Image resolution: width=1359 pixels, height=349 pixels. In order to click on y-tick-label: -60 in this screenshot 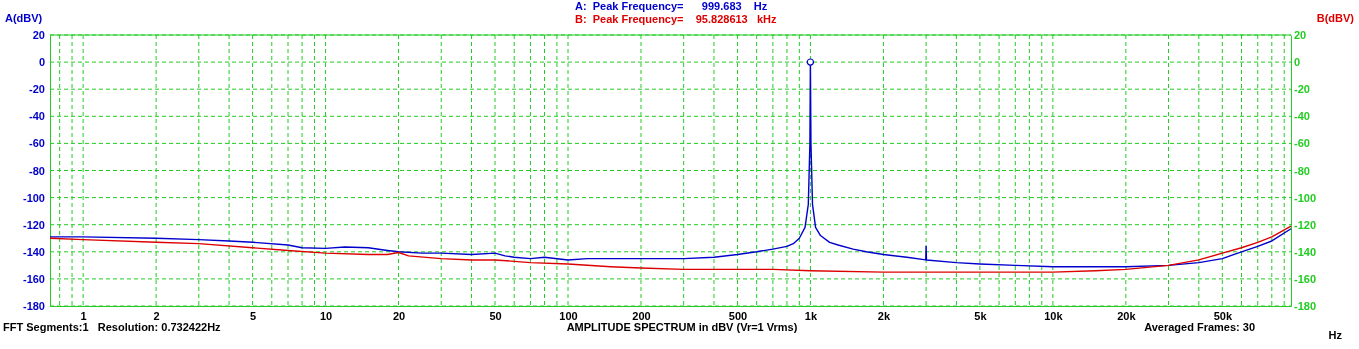, I will do `click(37, 143)`.